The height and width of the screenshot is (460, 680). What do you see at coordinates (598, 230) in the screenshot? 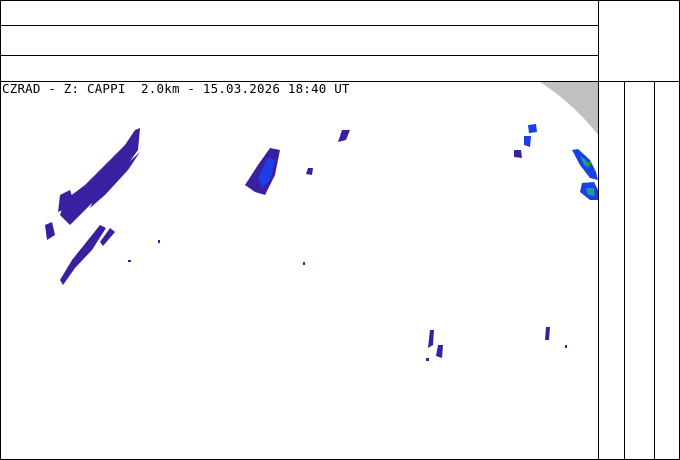
I see `side-panel-divider` at bounding box center [598, 230].